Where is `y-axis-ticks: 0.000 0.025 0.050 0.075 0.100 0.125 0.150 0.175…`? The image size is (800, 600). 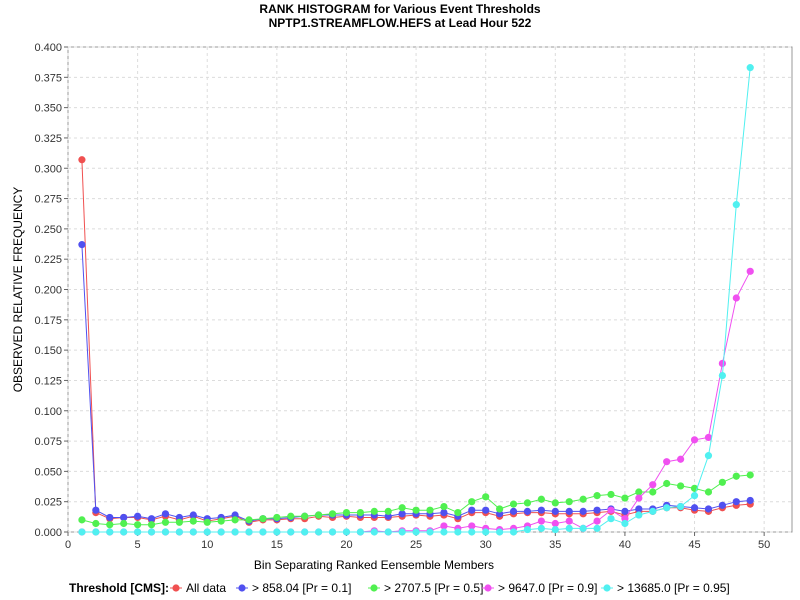 y-axis-ticks: 0.000 0.025 0.050 0.075 0.100 0.125 0.150 0.175… is located at coordinates (51, 290).